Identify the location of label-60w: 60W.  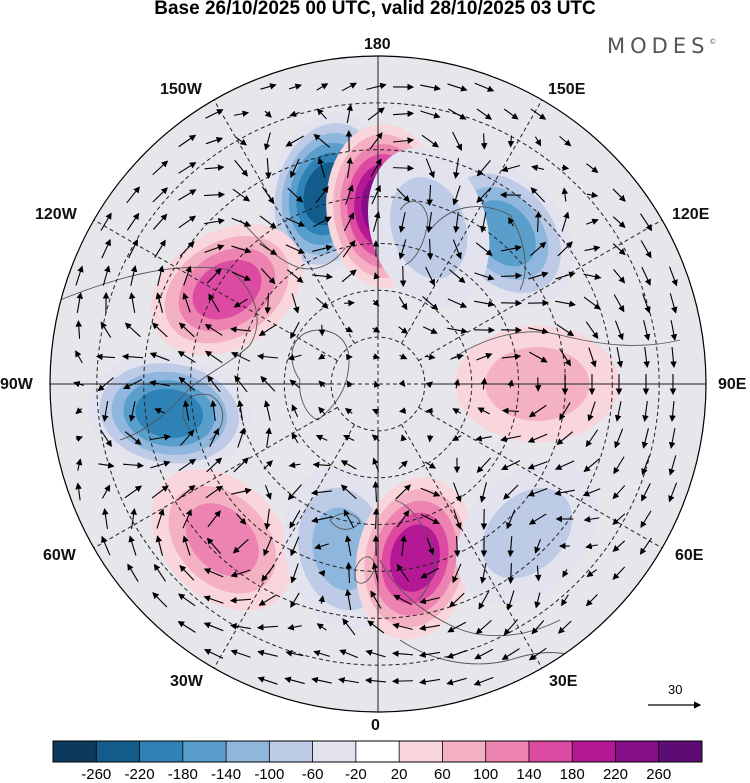
(59, 555).